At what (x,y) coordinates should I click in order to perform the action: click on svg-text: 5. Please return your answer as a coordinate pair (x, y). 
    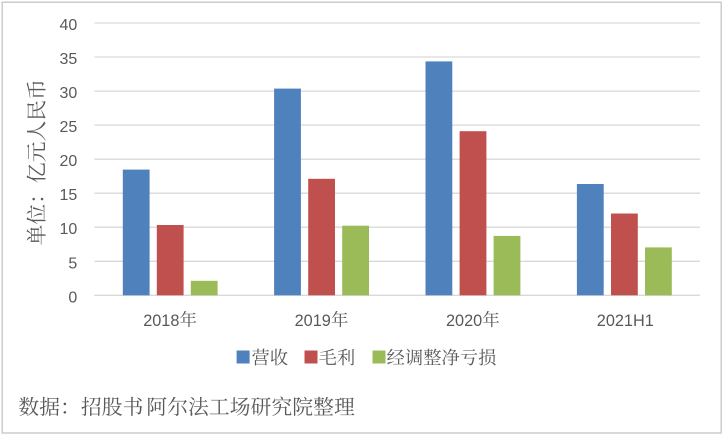
    Looking at the image, I should click on (72, 263).